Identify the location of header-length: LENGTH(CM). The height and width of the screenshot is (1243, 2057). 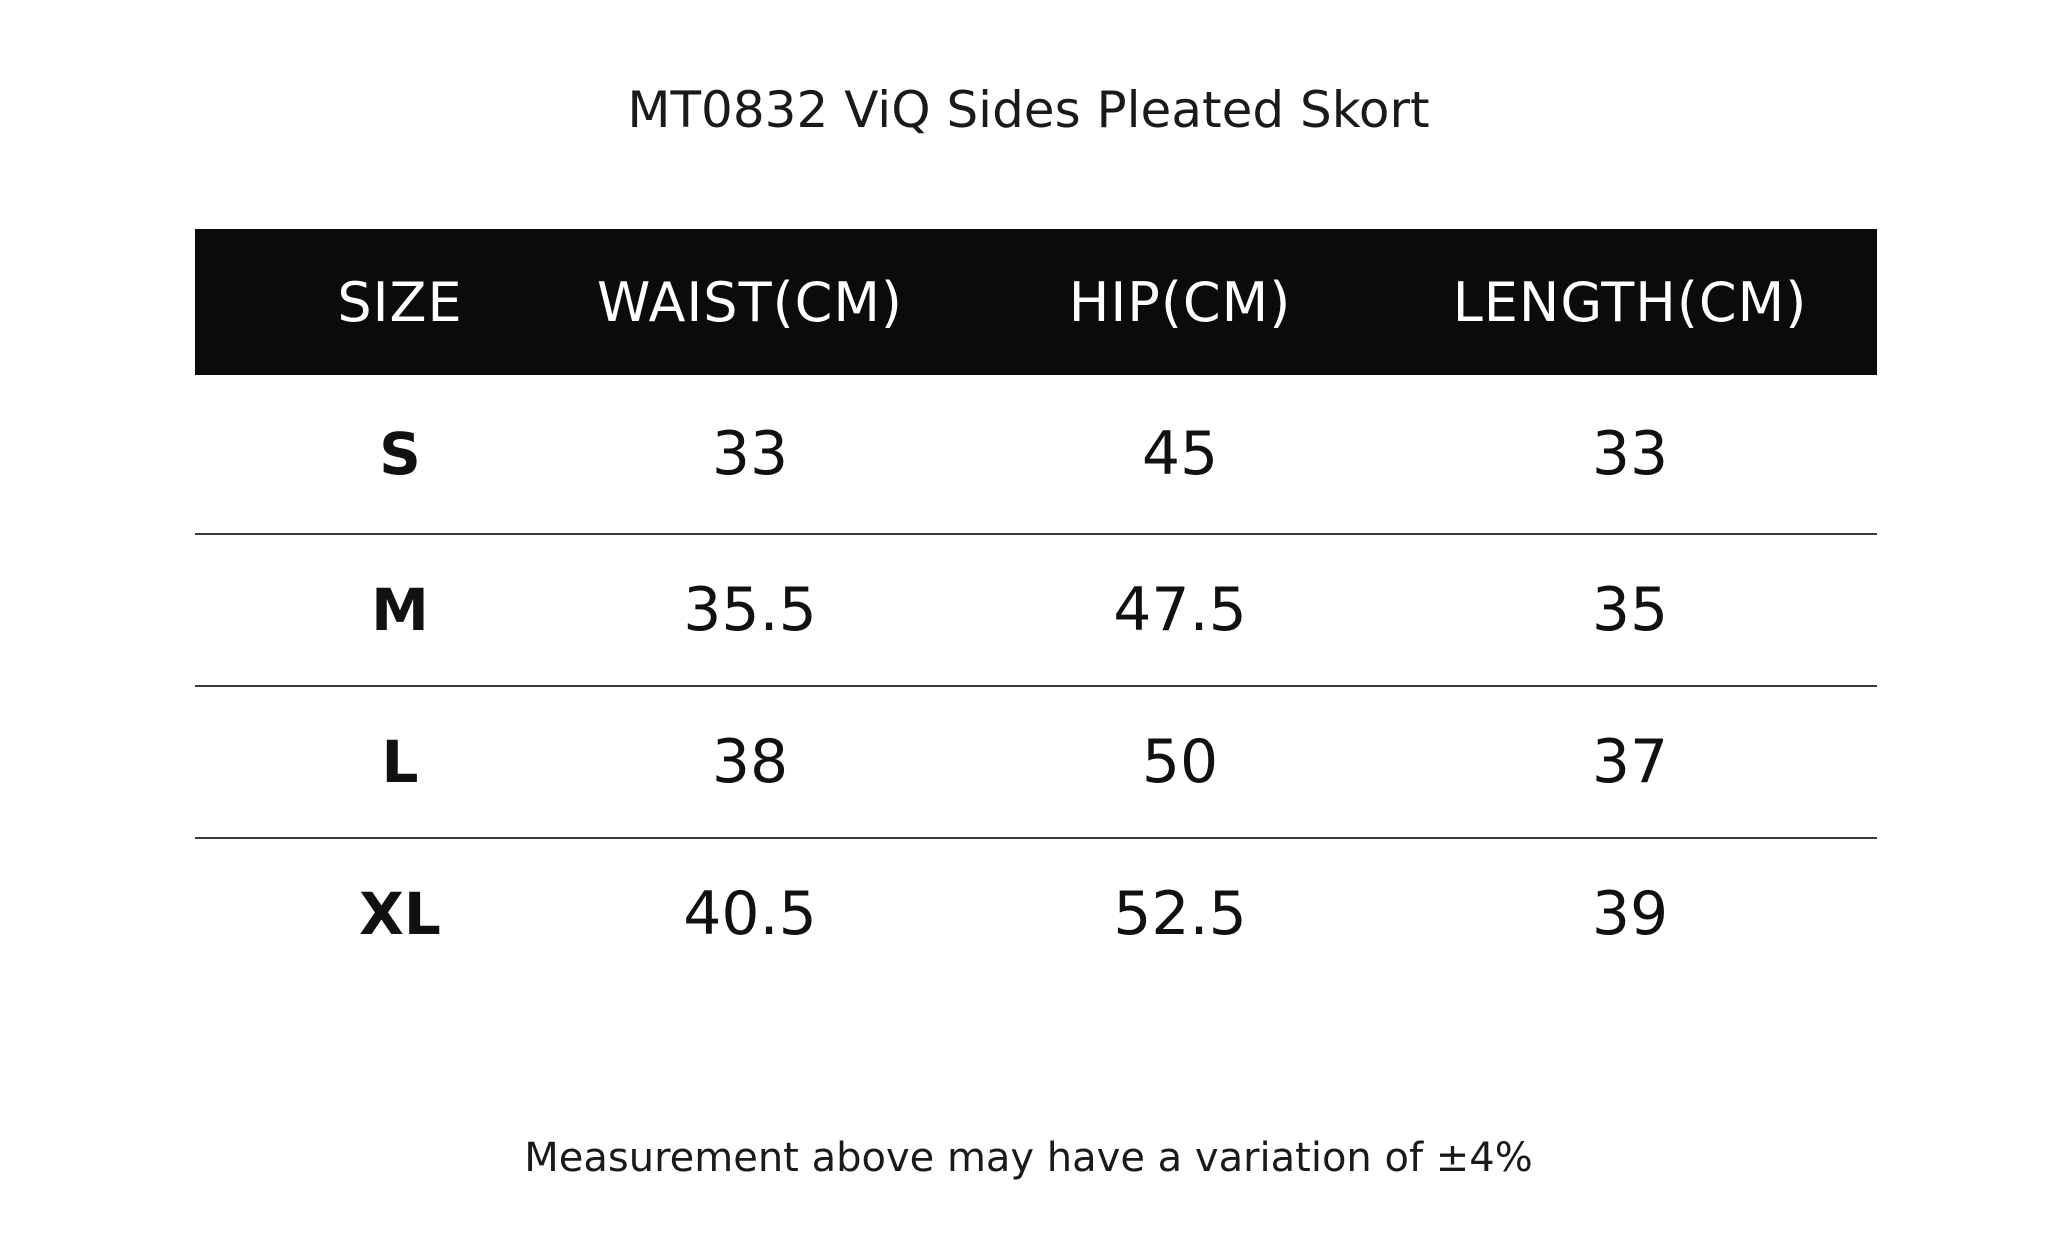
(1630, 302).